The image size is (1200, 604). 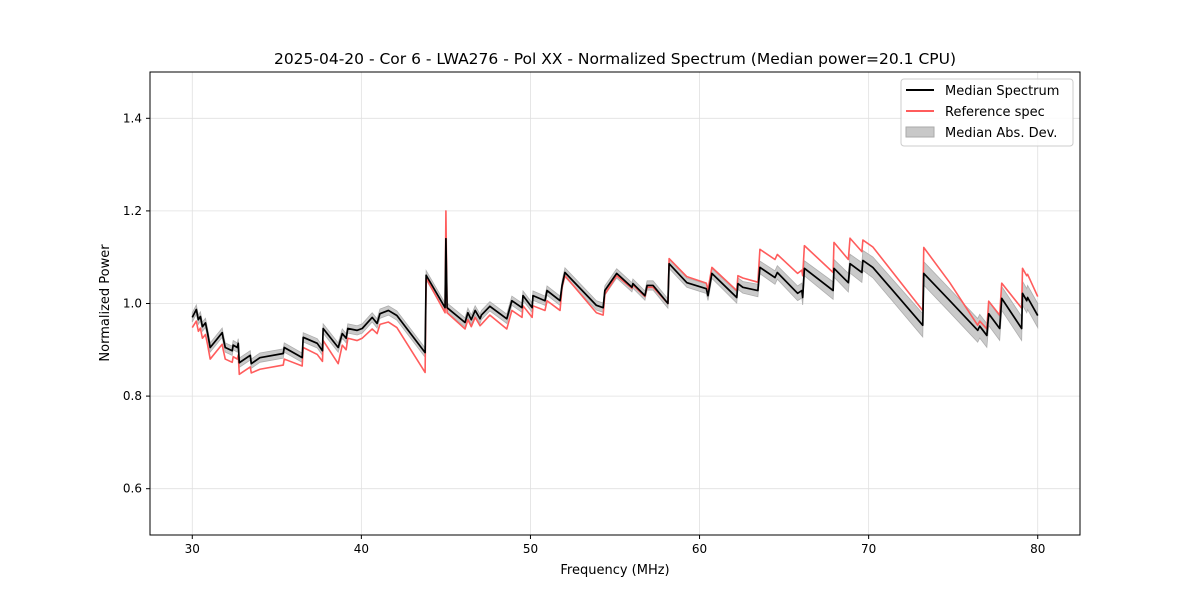 What do you see at coordinates (132, 304) in the screenshot?
I see `y-tick-label: 1.0` at bounding box center [132, 304].